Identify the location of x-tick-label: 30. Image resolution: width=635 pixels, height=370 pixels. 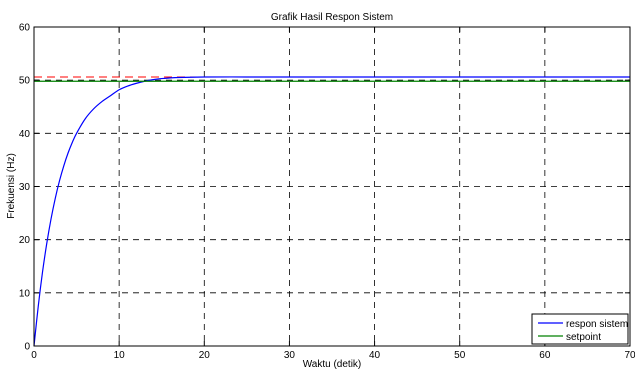
(290, 355).